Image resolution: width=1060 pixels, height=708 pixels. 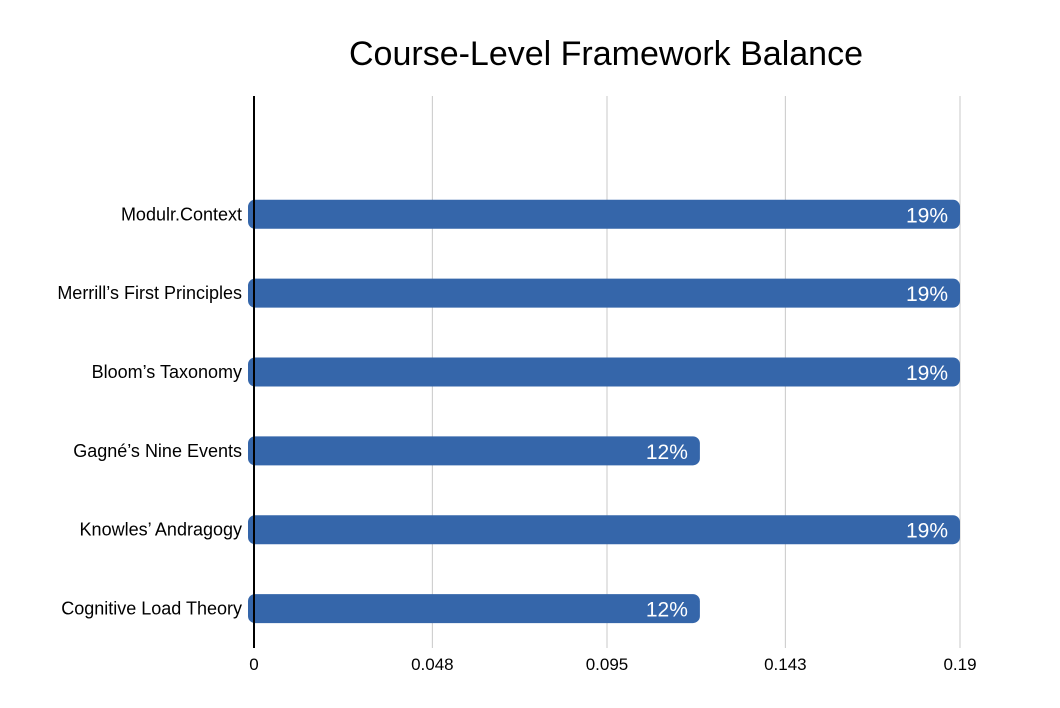 I want to click on tick-labels: 0 0.048 0.095 0.143 0.19, so click(x=612, y=664).